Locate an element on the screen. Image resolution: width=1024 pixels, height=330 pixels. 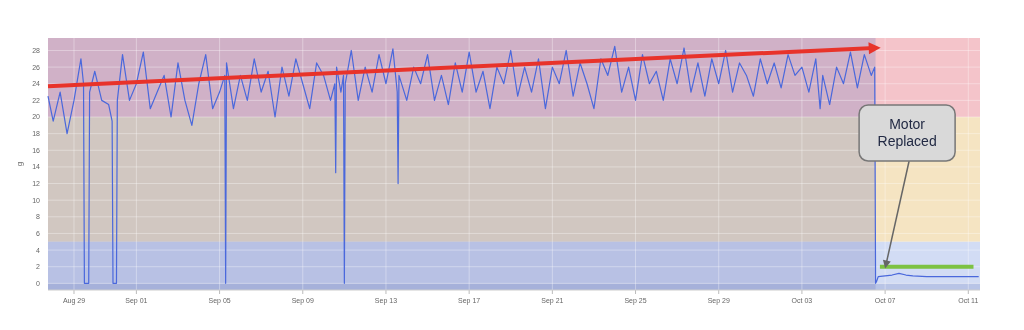
y-axis-title: g is located at coordinates (19, 164).